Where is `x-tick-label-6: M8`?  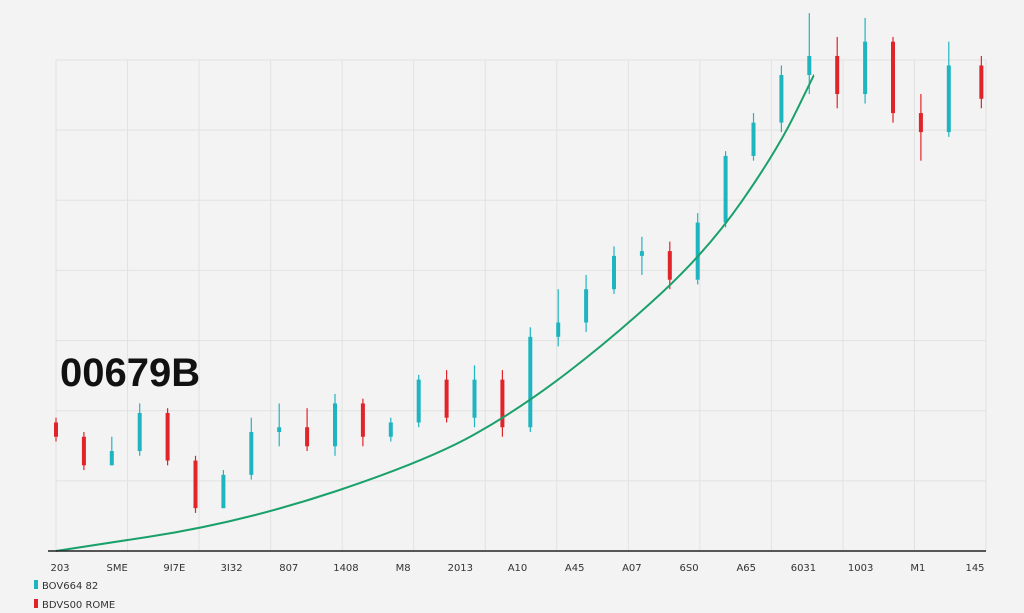
x-tick-label-6: M8 is located at coordinates (403, 568).